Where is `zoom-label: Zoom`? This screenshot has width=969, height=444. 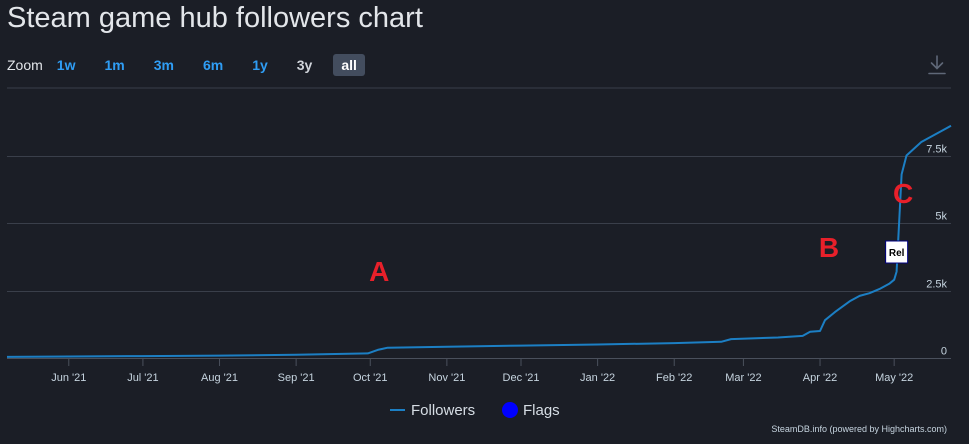
zoom-label: Zoom is located at coordinates (25, 65).